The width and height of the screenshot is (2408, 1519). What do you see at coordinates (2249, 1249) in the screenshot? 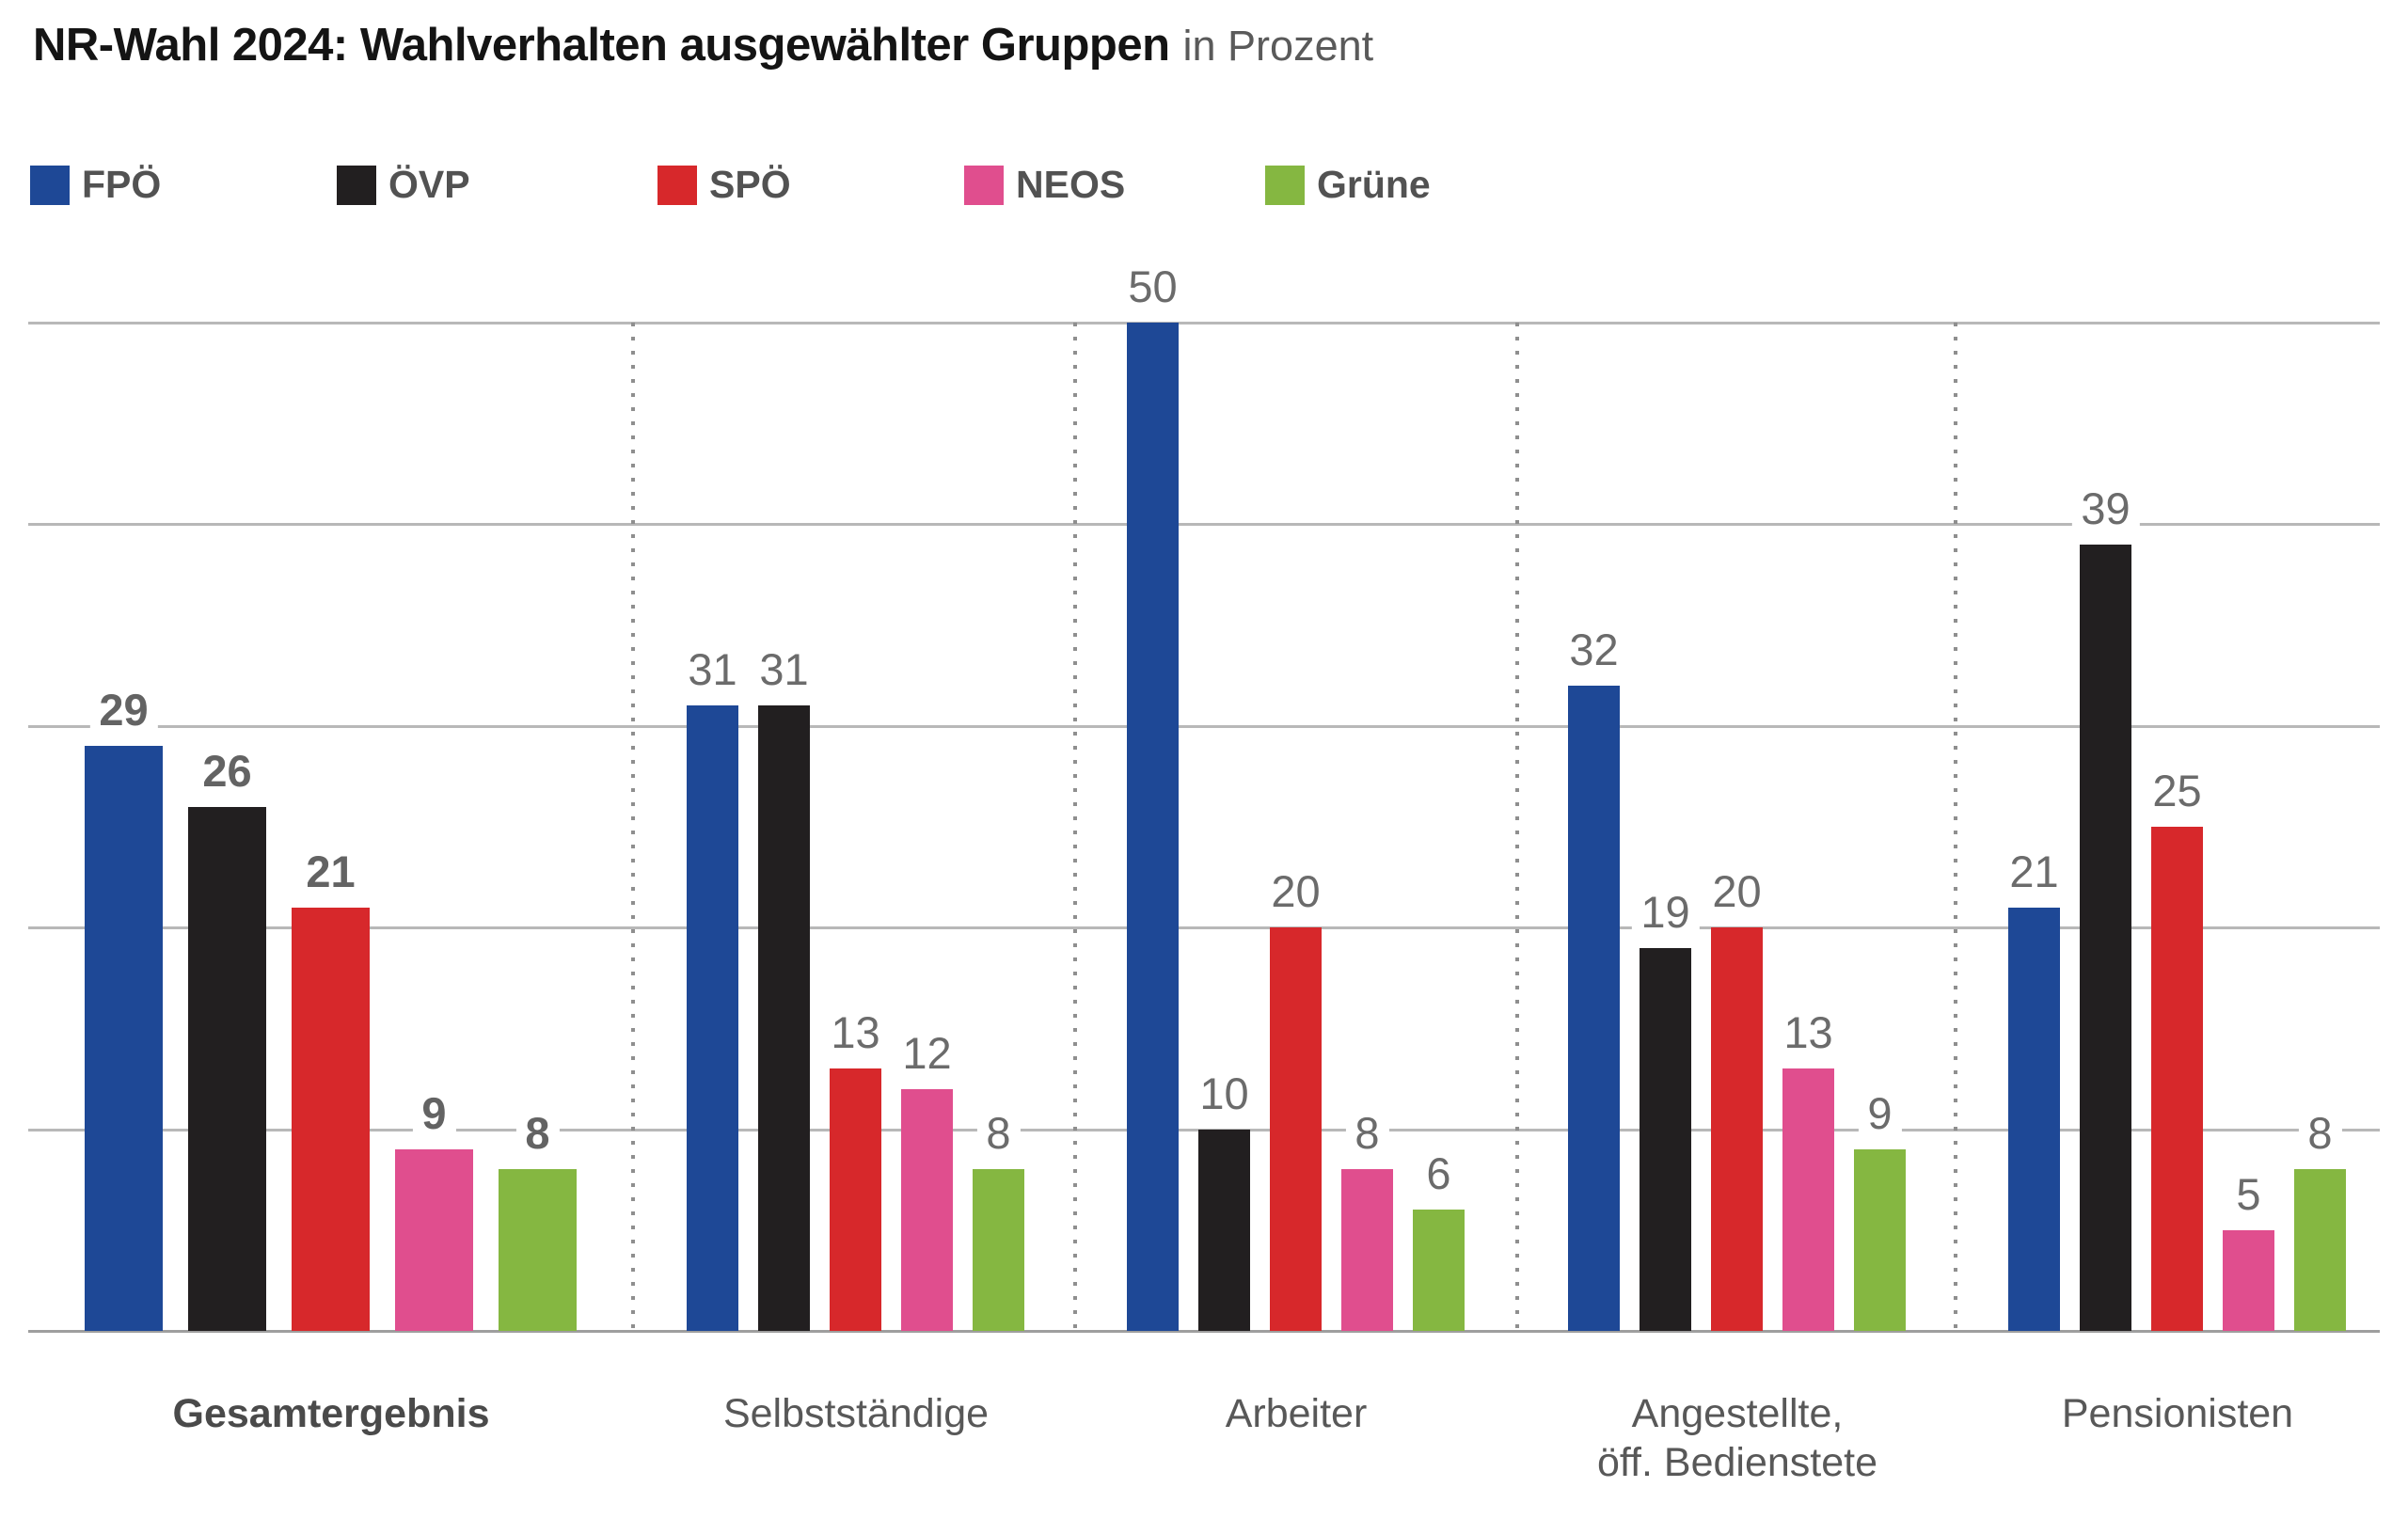
I see `bar-neos-pensionisten: 5` at bounding box center [2249, 1249].